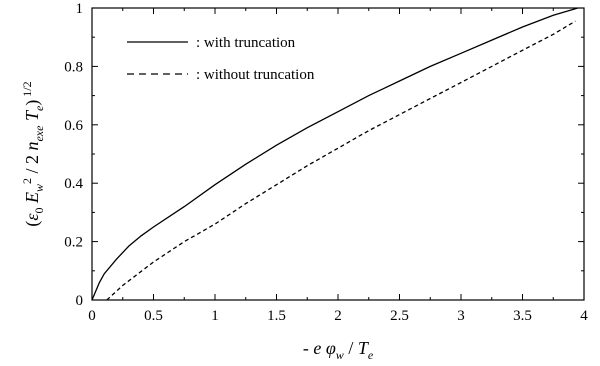 Image resolution: width=600 pixels, height=366 pixels. Describe the element at coordinates (221, 59) in the screenshot. I see `legend: : with truncation : without truncation` at that location.